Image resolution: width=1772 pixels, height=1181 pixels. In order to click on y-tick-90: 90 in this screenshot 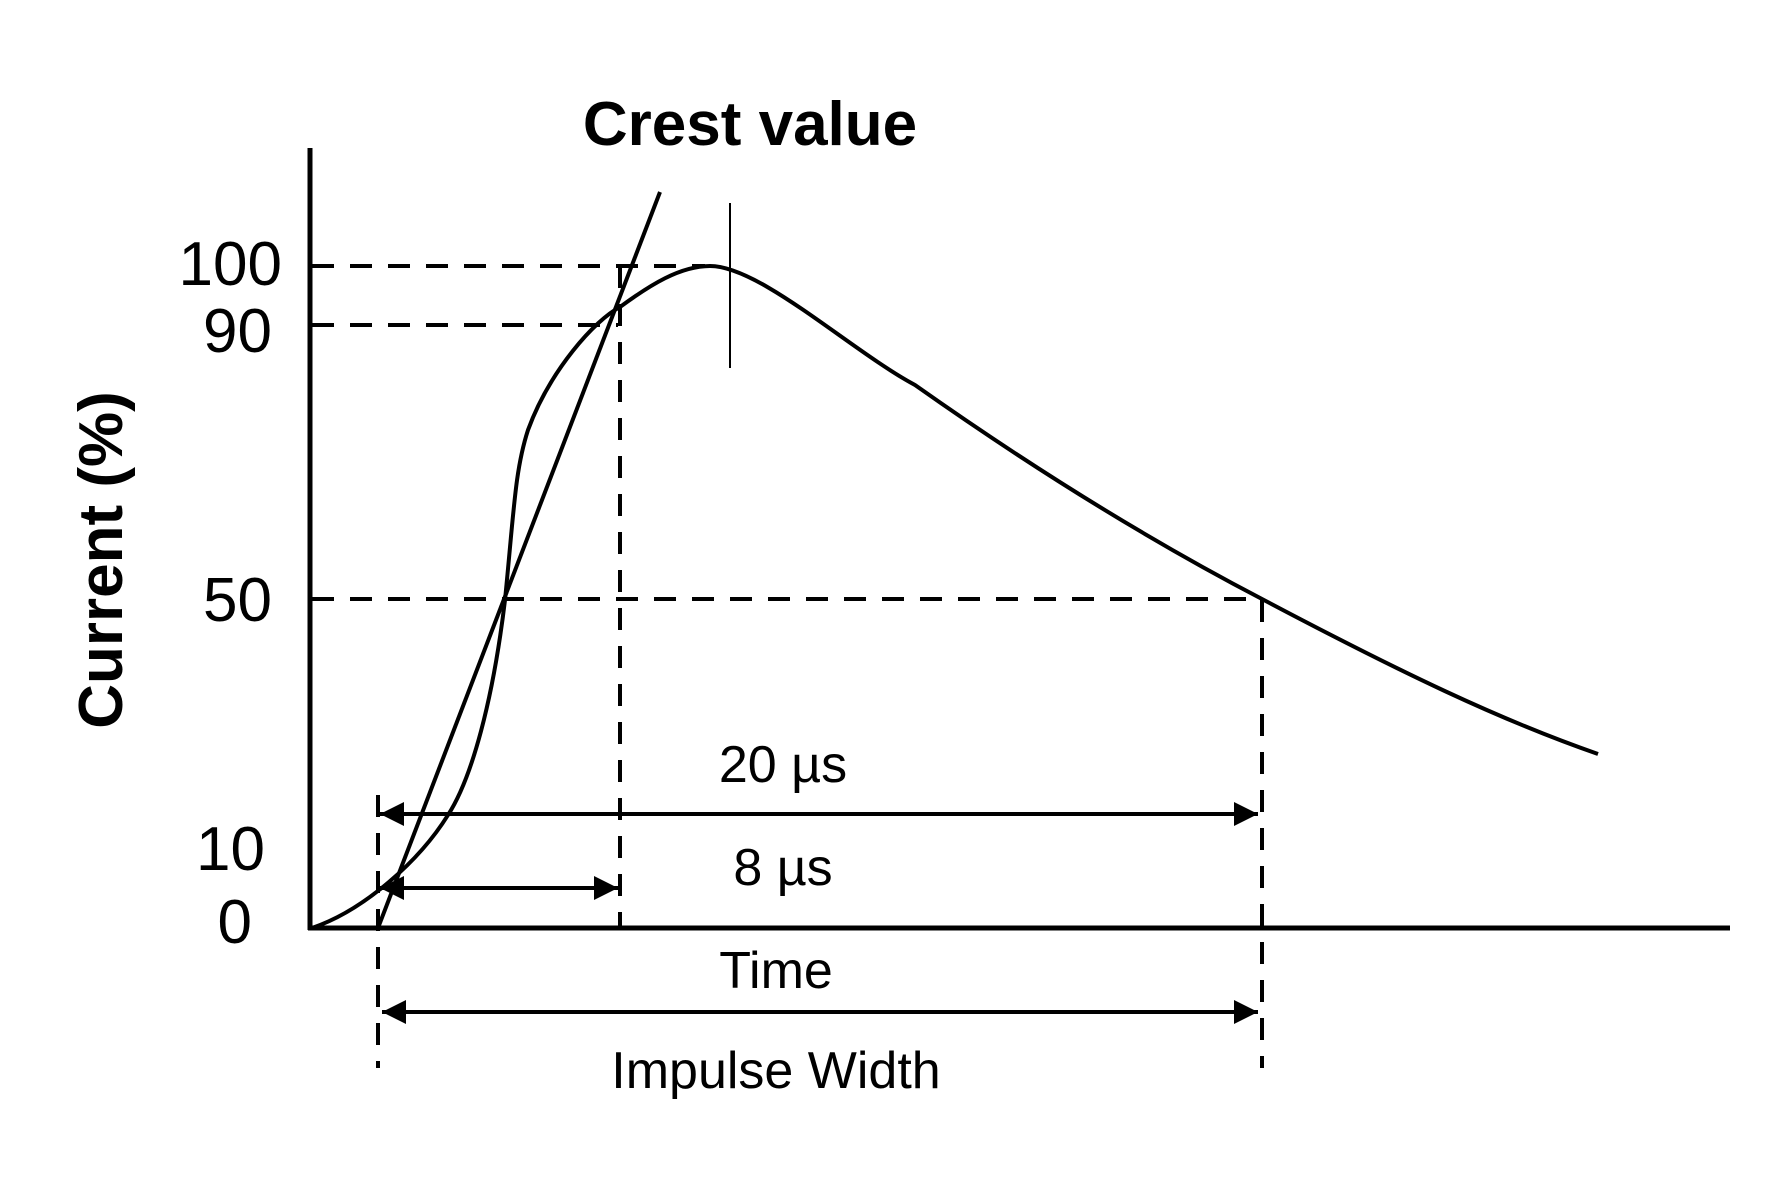, I will do `click(237, 331)`.